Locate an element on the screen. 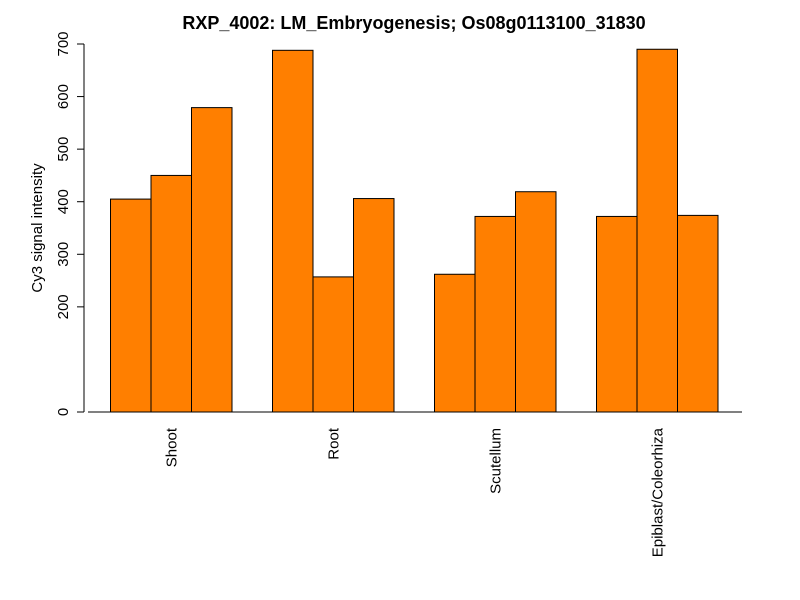 The height and width of the screenshot is (600, 800). y-tick-label-300: 300 is located at coordinates (63, 254).